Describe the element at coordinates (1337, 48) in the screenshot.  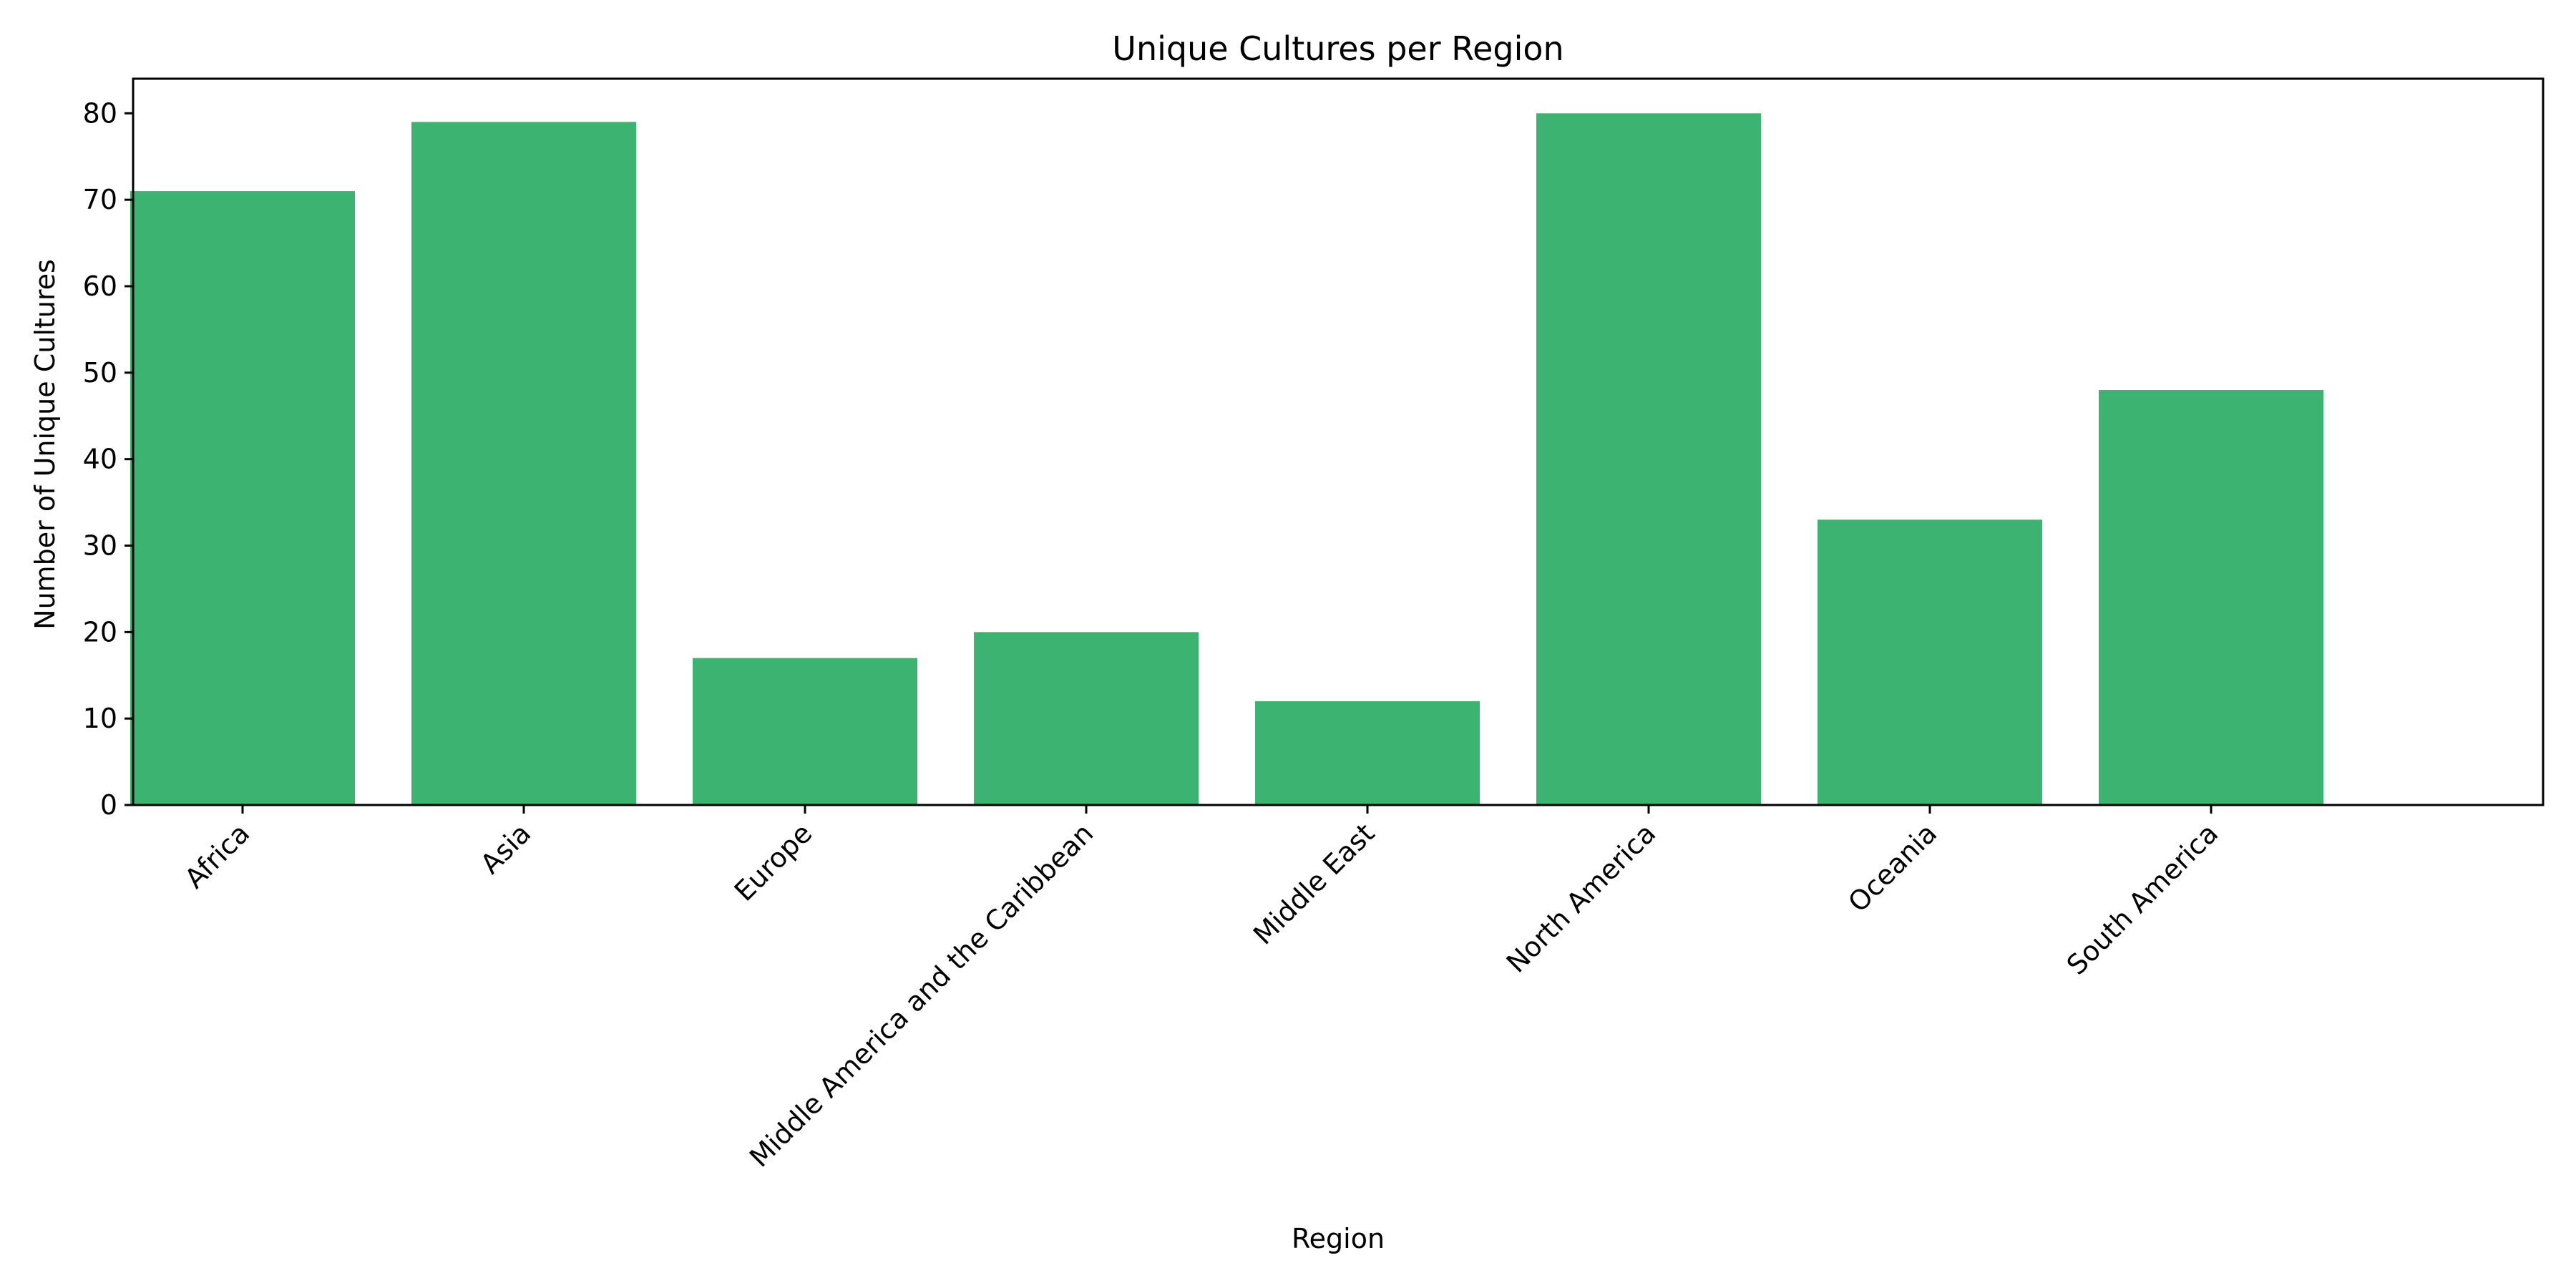
I see `chart-title: Unique Cultures per Region` at that location.